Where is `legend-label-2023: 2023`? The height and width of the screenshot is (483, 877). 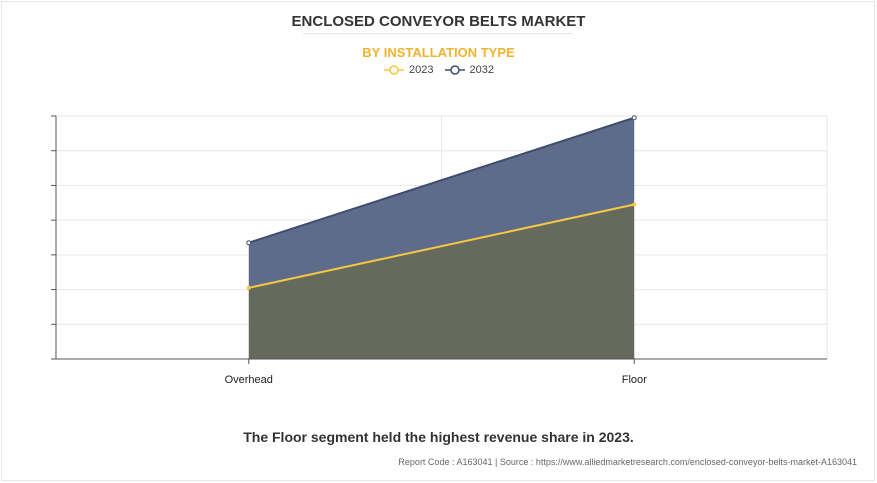 legend-label-2023: 2023 is located at coordinates (421, 70).